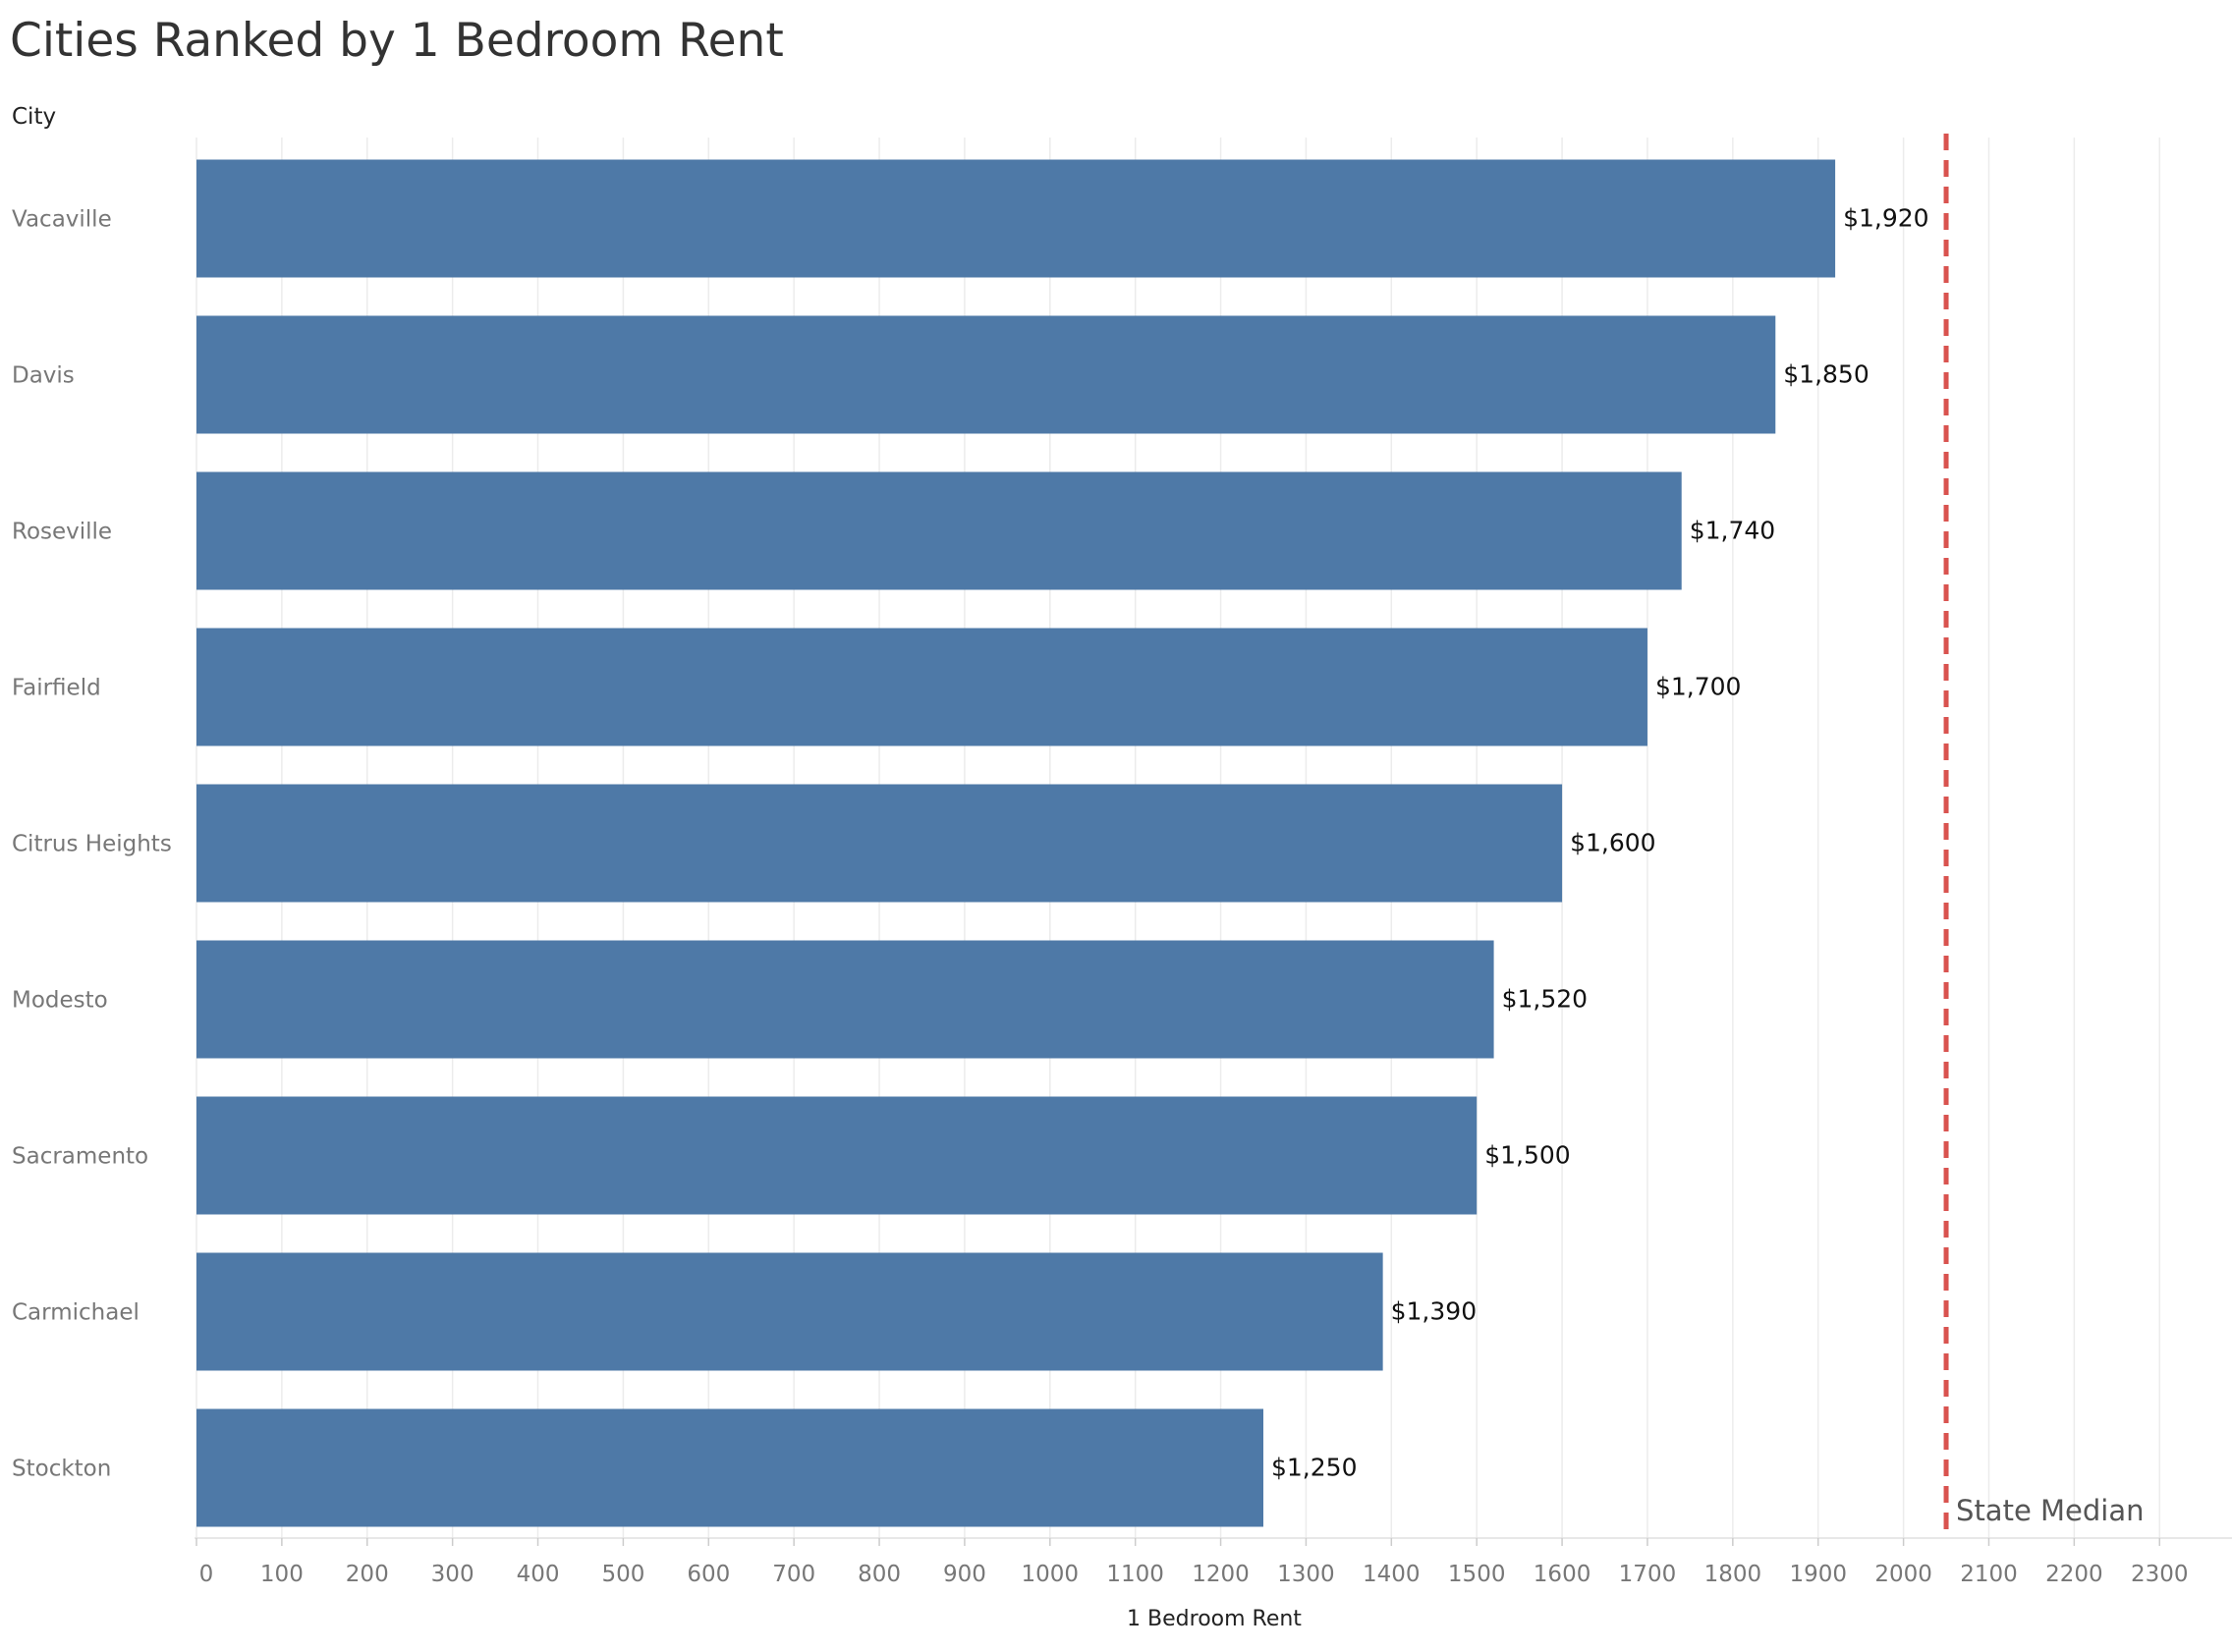 This screenshot has height=1652, width=2232. What do you see at coordinates (1903, 1575) in the screenshot?
I see `x-tick-label: 2000` at bounding box center [1903, 1575].